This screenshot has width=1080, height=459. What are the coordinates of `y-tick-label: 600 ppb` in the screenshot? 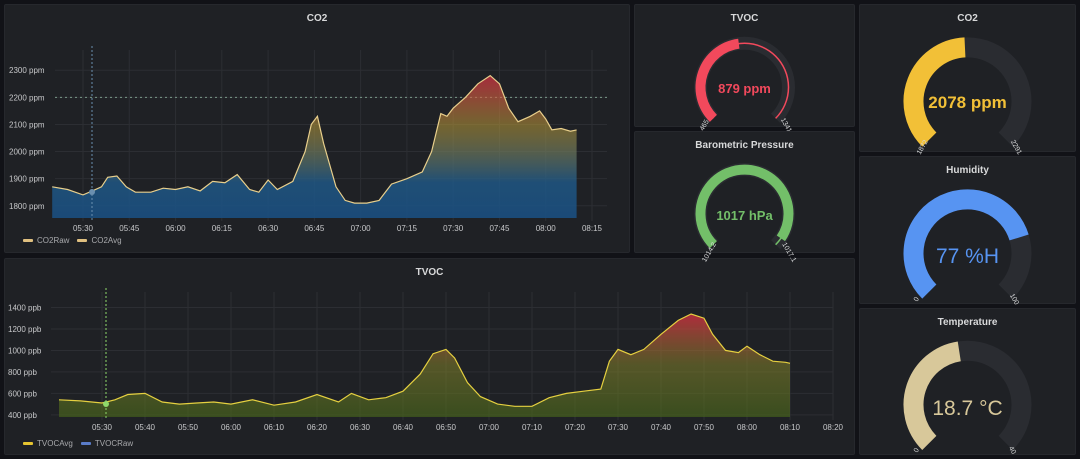 It's located at (22, 393).